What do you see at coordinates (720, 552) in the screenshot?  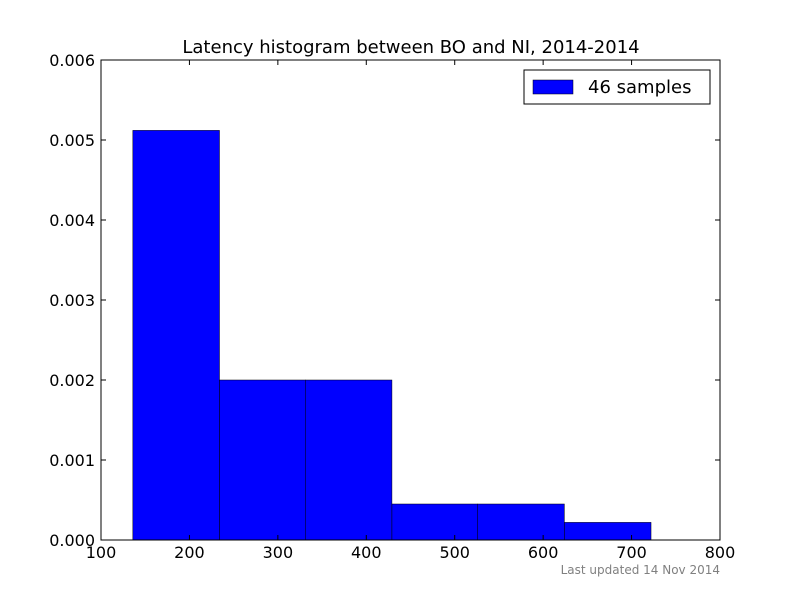 I see `x-tick-label: 800` at bounding box center [720, 552].